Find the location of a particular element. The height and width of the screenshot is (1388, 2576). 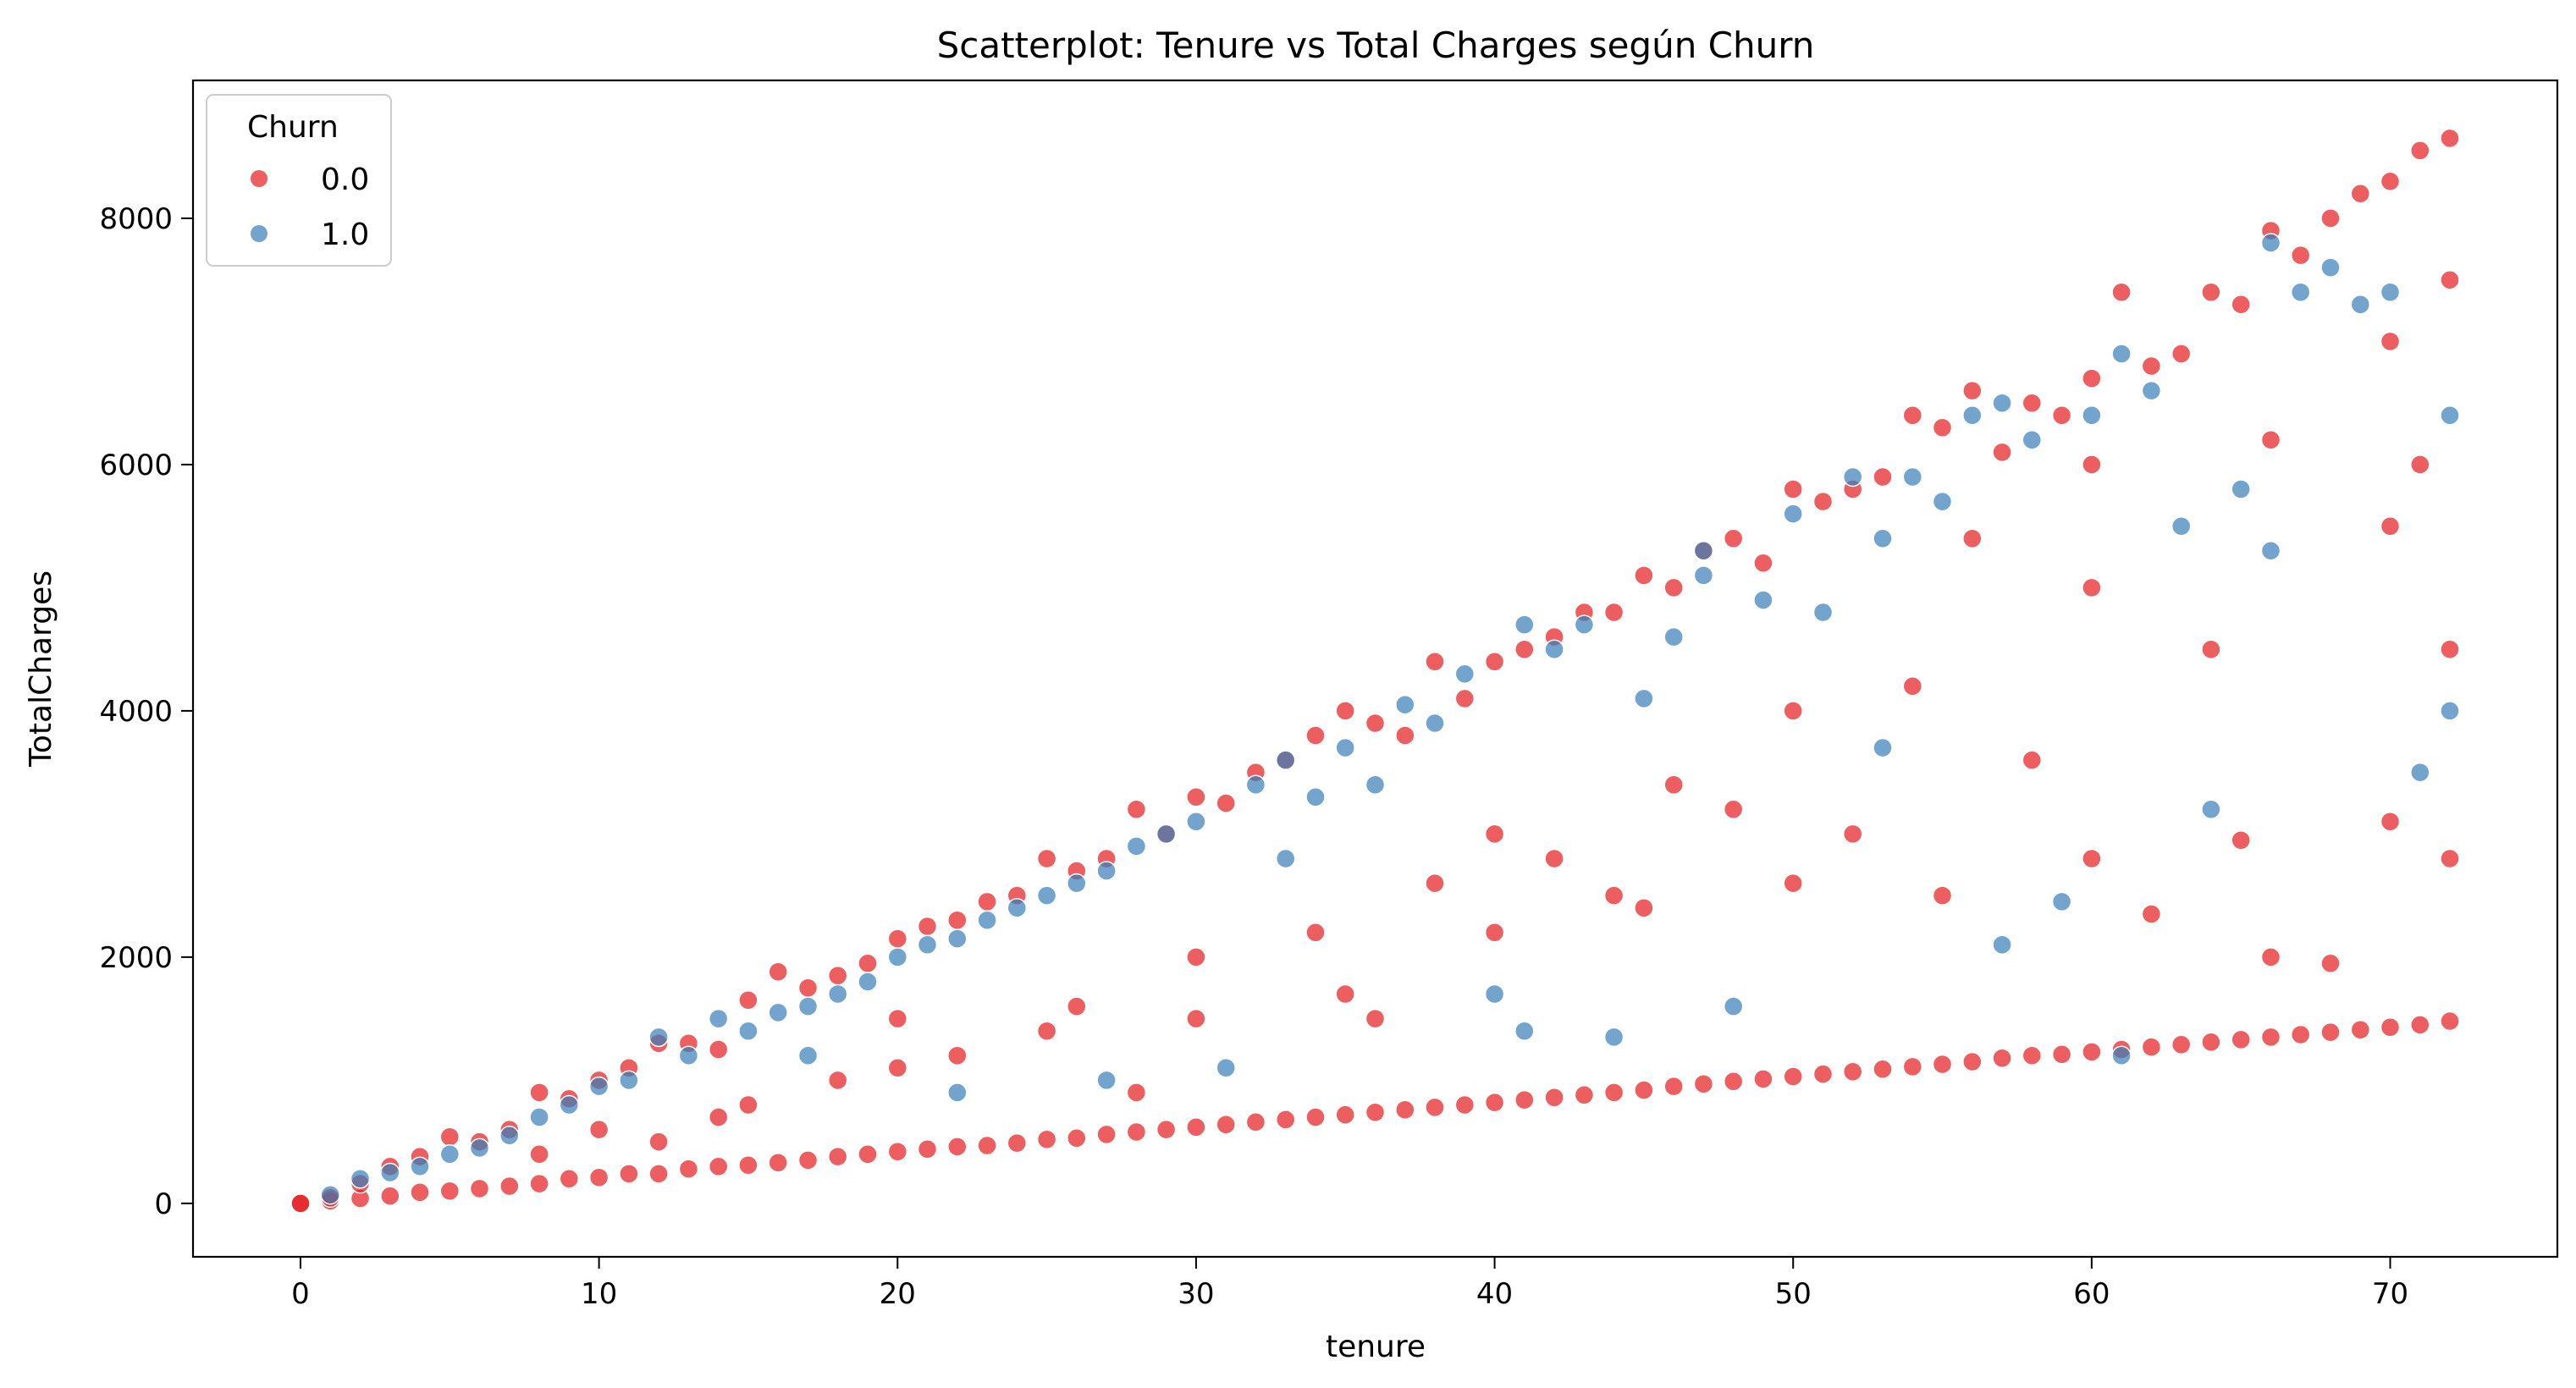

y-axis-label: TotalCharges is located at coordinates (41, 669).